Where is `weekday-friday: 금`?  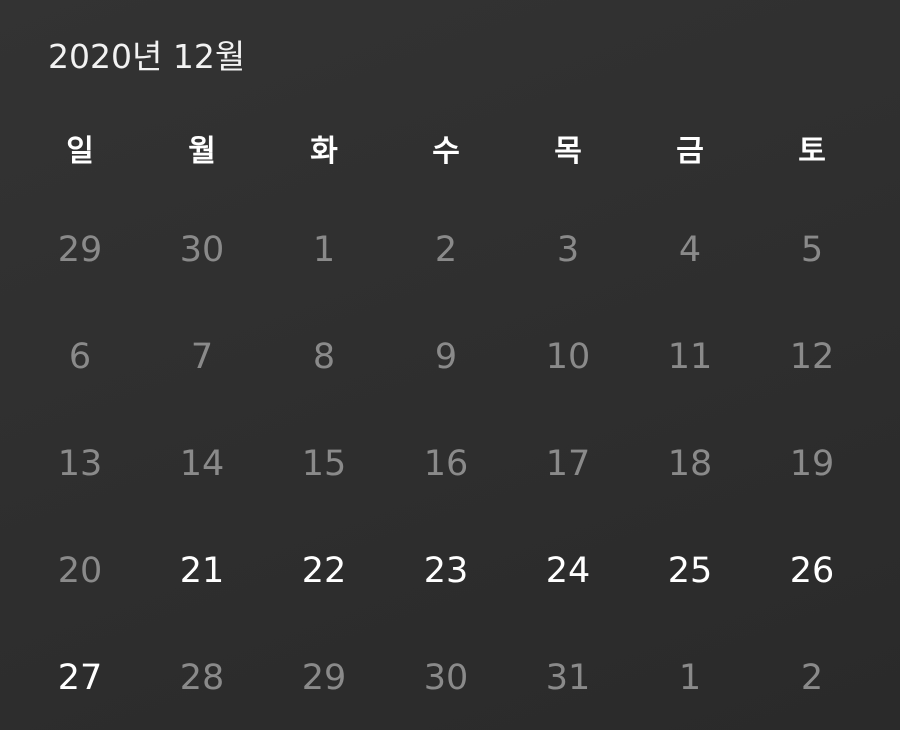
weekday-friday: 금 is located at coordinates (690, 151).